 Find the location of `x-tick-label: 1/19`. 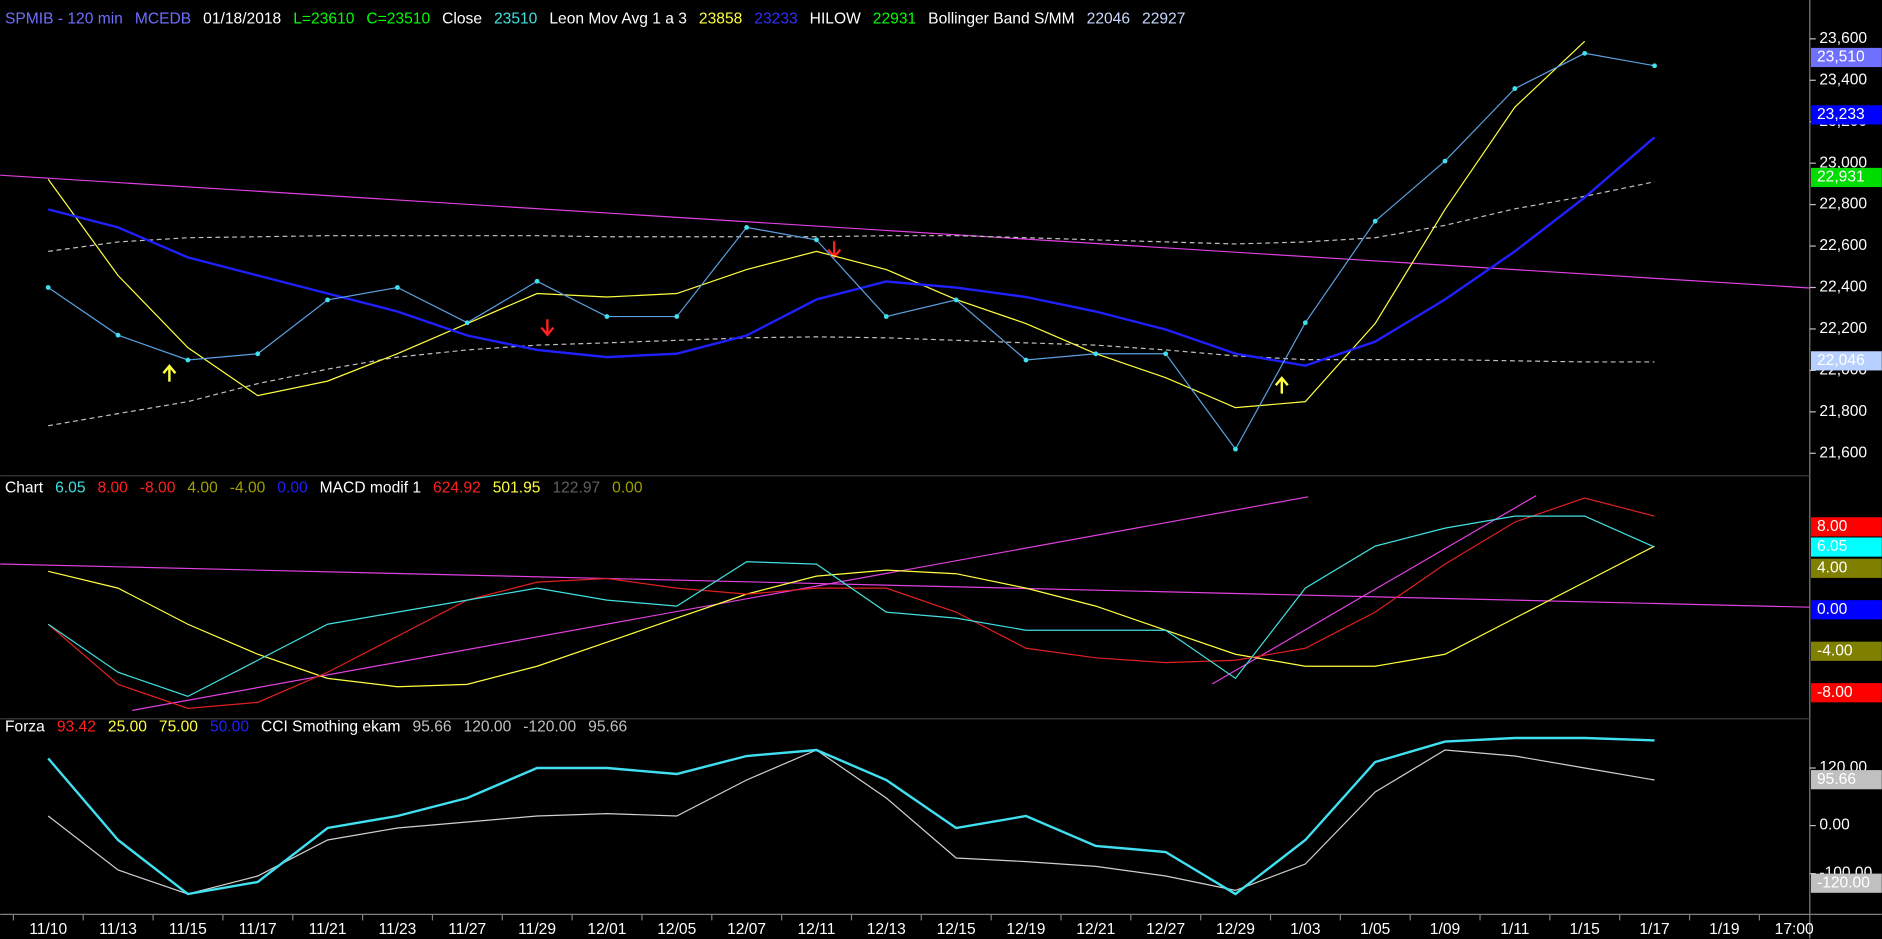

x-tick-label: 1/19 is located at coordinates (1724, 929).